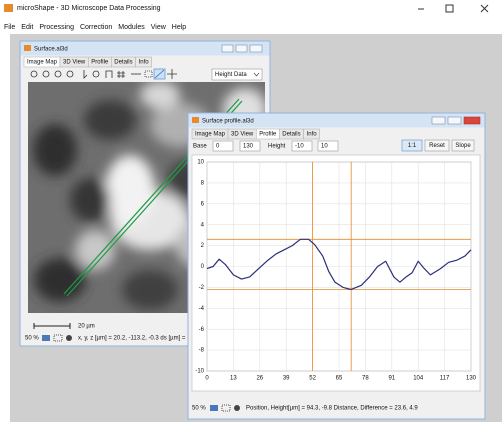 This screenshot has height=427, width=502. I want to click on scale-label: 20 µm, so click(86, 327).